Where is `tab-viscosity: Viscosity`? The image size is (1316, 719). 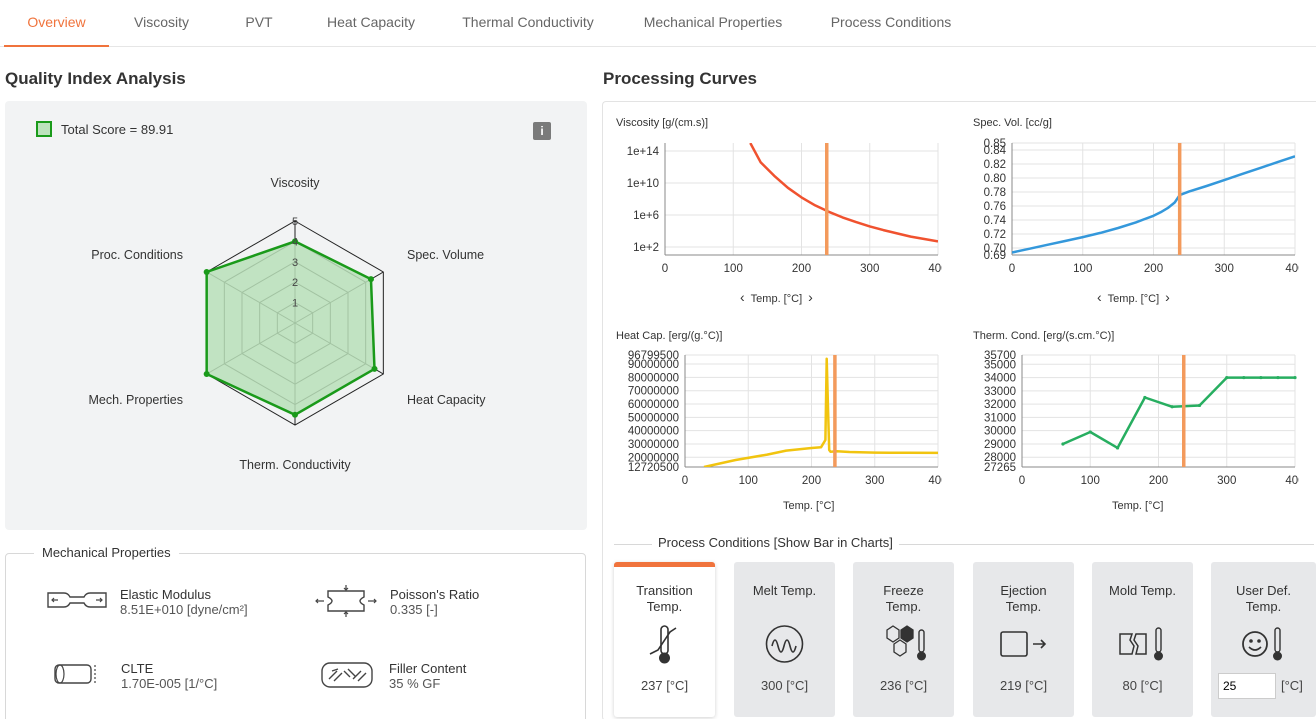 tab-viscosity: Viscosity is located at coordinates (161, 22).